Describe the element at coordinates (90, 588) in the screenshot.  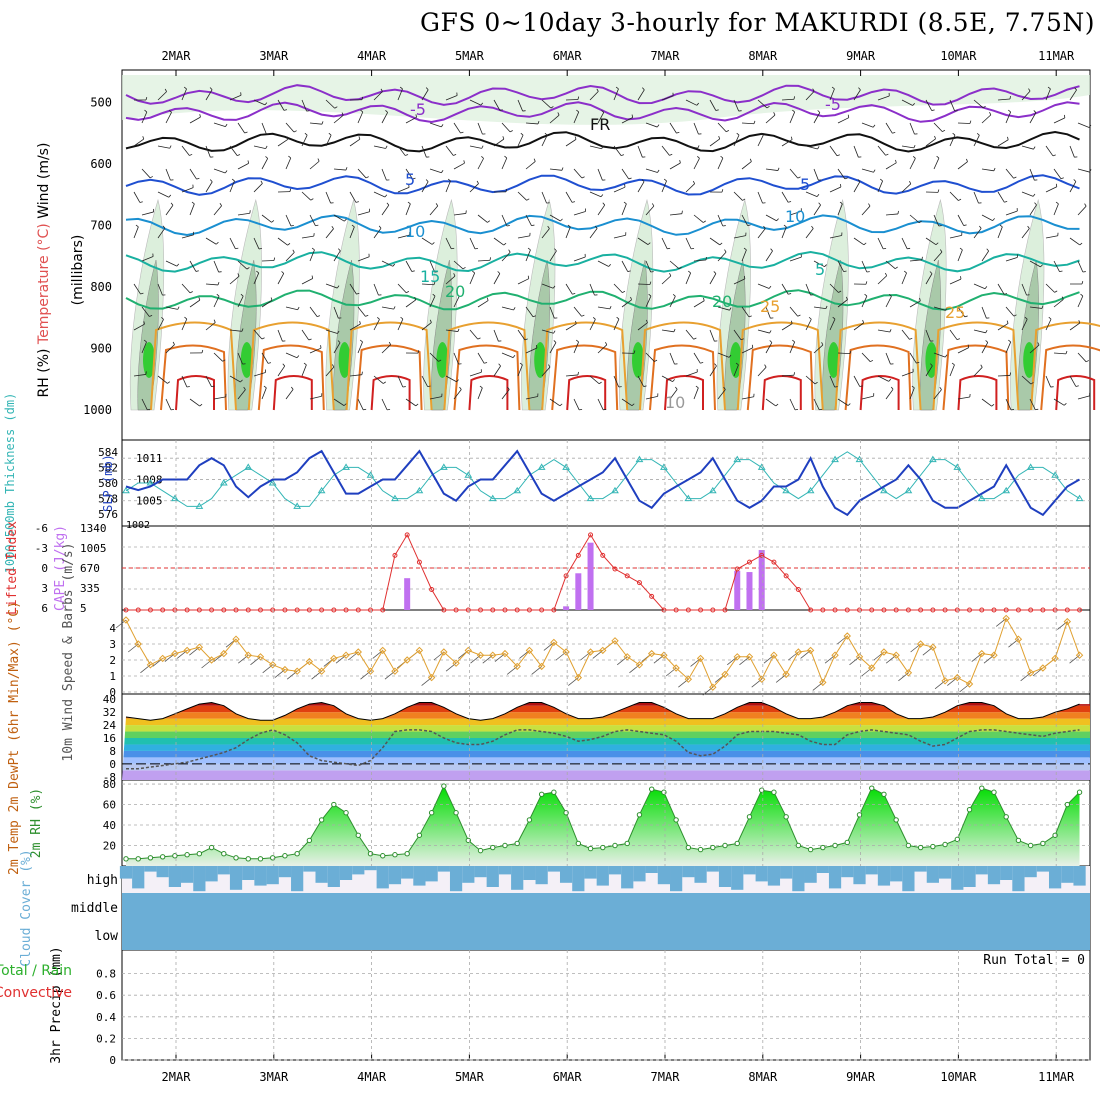
I see `cape-tick: 335` at that location.